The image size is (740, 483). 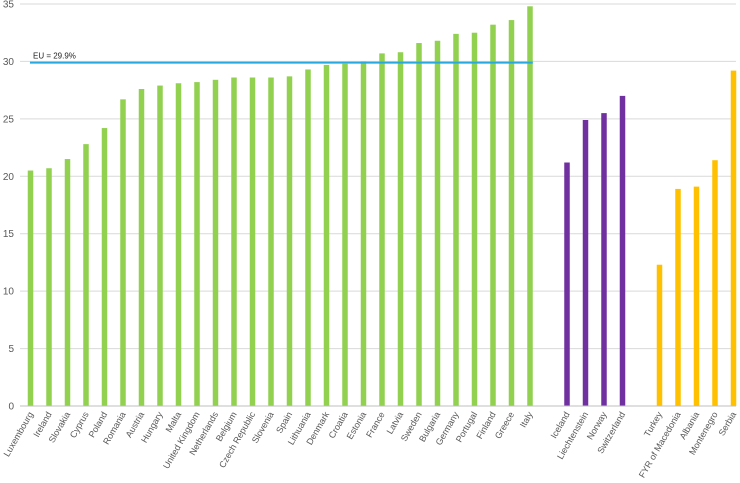 What do you see at coordinates (530, 206) in the screenshot?
I see `bar-italy` at bounding box center [530, 206].